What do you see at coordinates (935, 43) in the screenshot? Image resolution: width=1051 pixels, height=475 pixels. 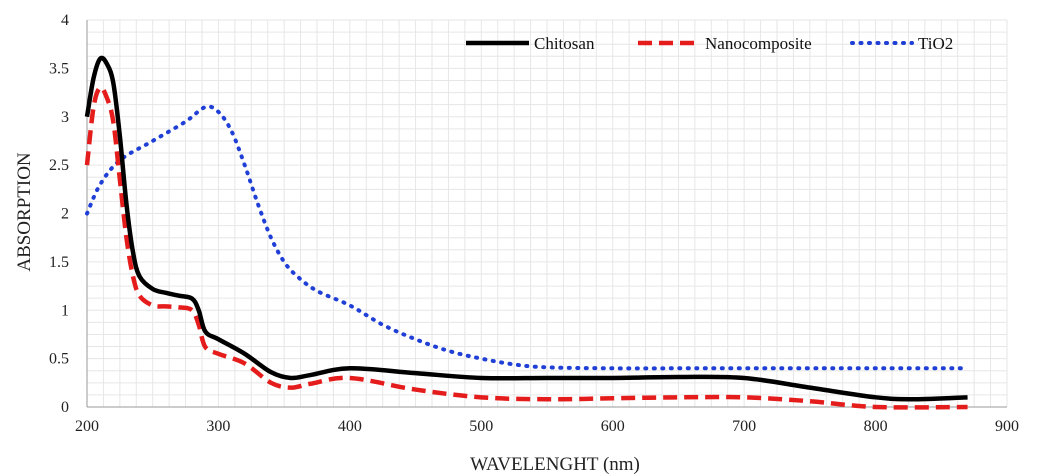 I see `legend-label-tio2: TiO2` at bounding box center [935, 43].